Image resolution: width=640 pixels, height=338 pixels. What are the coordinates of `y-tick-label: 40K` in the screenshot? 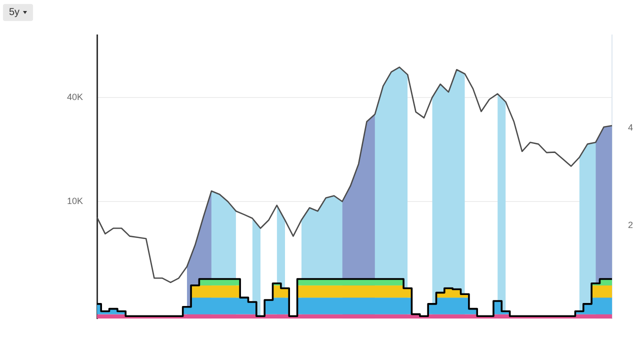 It's located at (74, 97).